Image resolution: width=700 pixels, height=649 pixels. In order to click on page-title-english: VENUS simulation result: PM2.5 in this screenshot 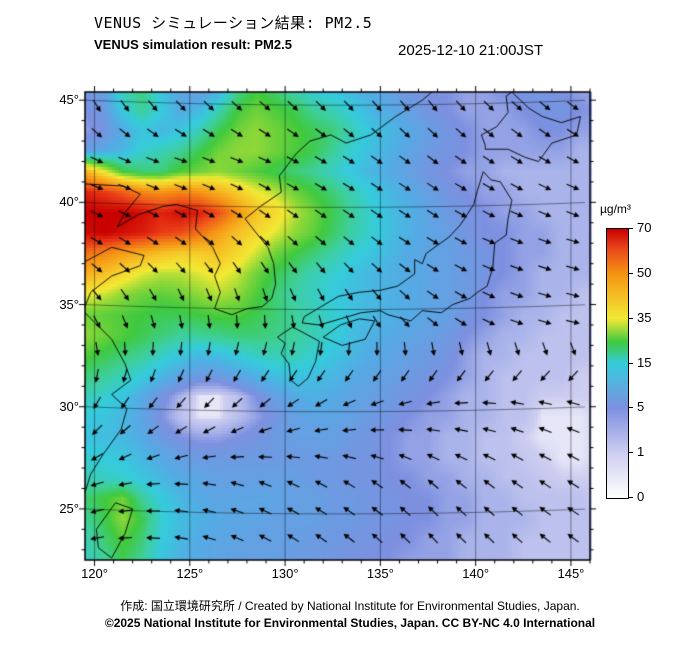, I will do `click(193, 44)`.